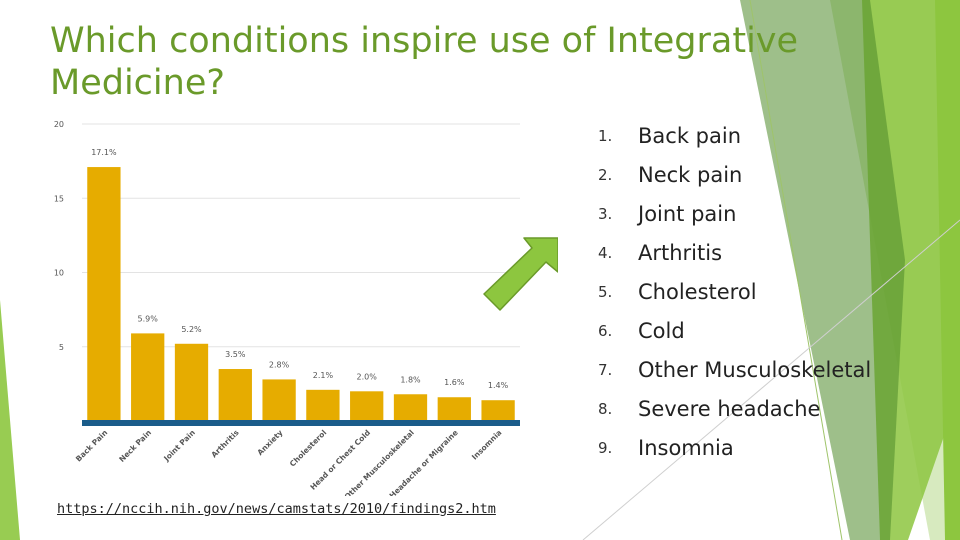 This screenshot has height=540, width=960. Describe the element at coordinates (179, 446) in the screenshot. I see `x-tick-label: Joint Pain` at that location.